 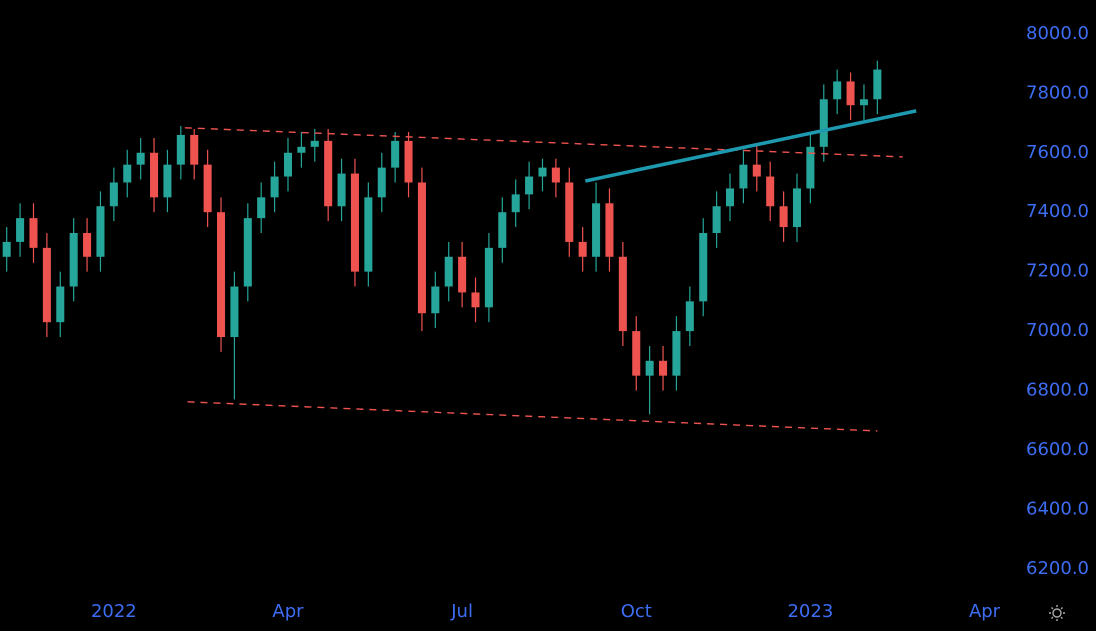 I want to click on y-tick-label: 8000.0, so click(x=1057, y=33).